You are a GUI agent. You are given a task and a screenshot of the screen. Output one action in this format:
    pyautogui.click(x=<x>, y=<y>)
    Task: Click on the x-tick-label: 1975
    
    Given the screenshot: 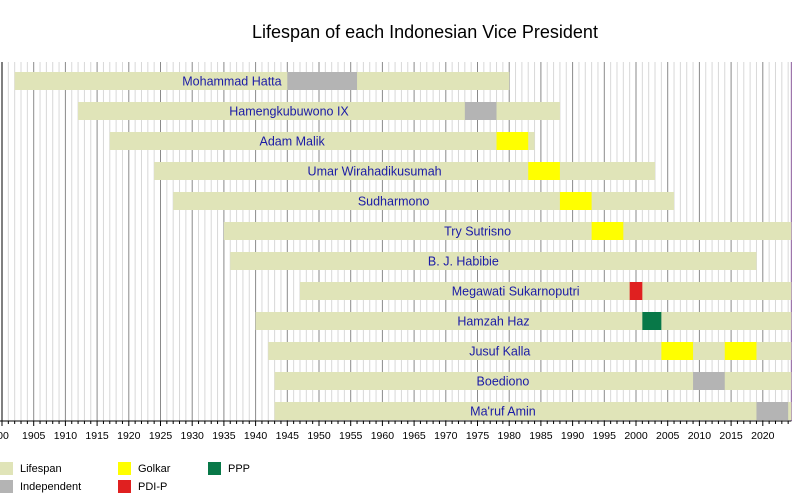 What is the action you would take?
    pyautogui.click(x=478, y=436)
    